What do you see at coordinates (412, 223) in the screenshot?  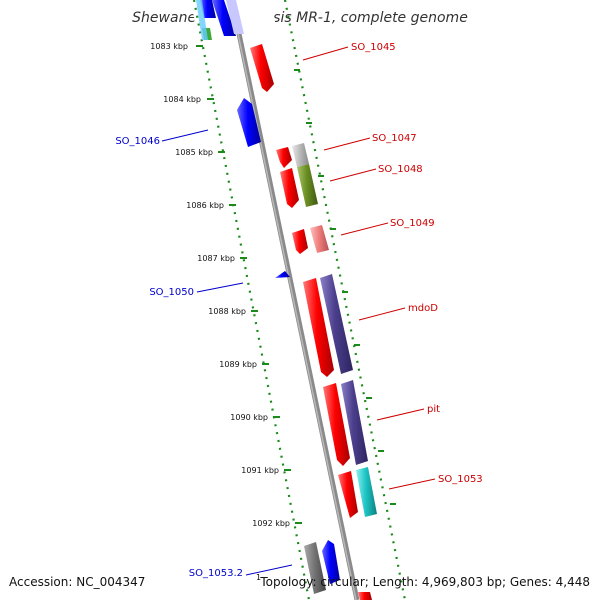 I see `gene-label: SO_1049` at bounding box center [412, 223].